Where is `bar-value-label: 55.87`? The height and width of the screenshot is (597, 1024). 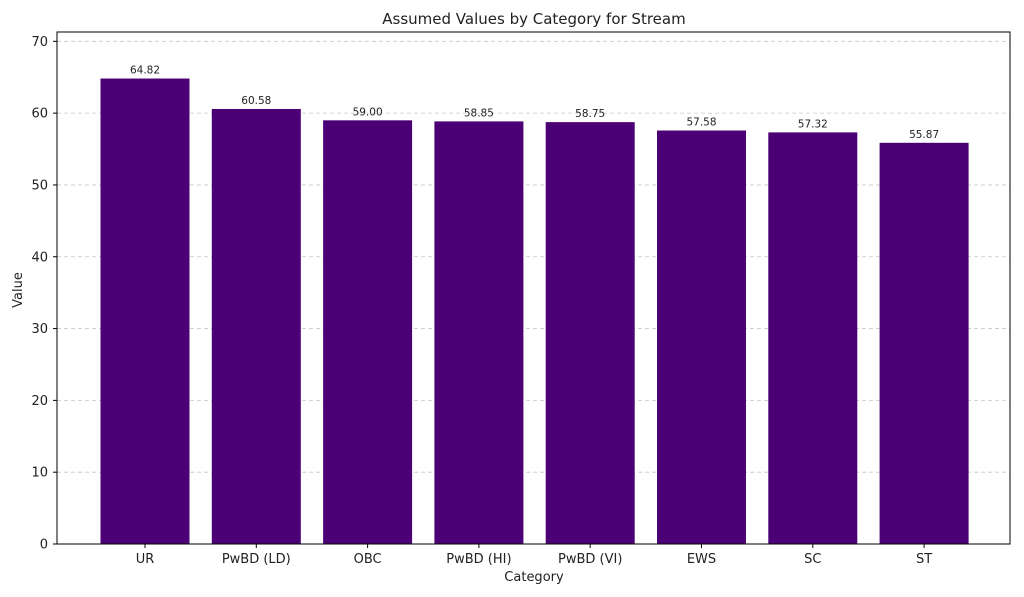 bar-value-label: 55.87 is located at coordinates (924, 135).